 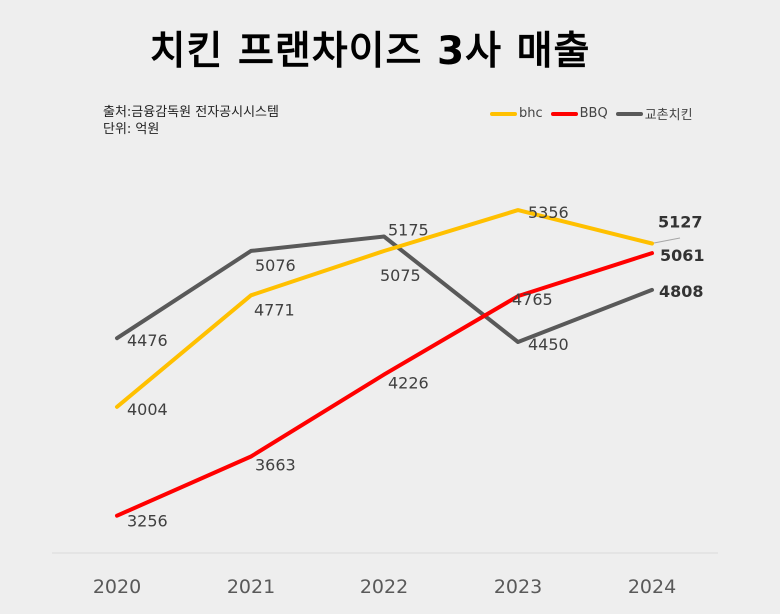 What do you see at coordinates (682, 255) in the screenshot?
I see `data-label-bbq-2024: 5061` at bounding box center [682, 255].